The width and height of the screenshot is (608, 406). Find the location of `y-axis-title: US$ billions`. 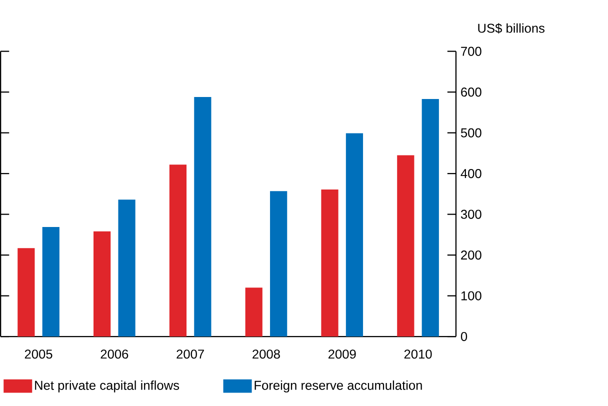

y-axis-title: US$ billions is located at coordinates (511, 28).